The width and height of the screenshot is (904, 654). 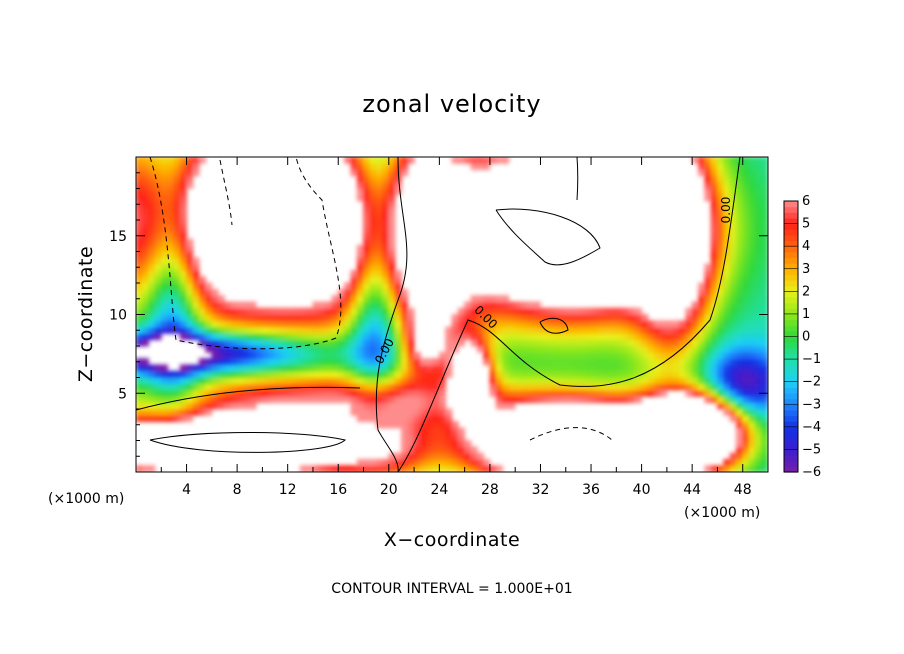 What do you see at coordinates (726, 210) in the screenshot?
I see `contour-label: 0.00` at bounding box center [726, 210].